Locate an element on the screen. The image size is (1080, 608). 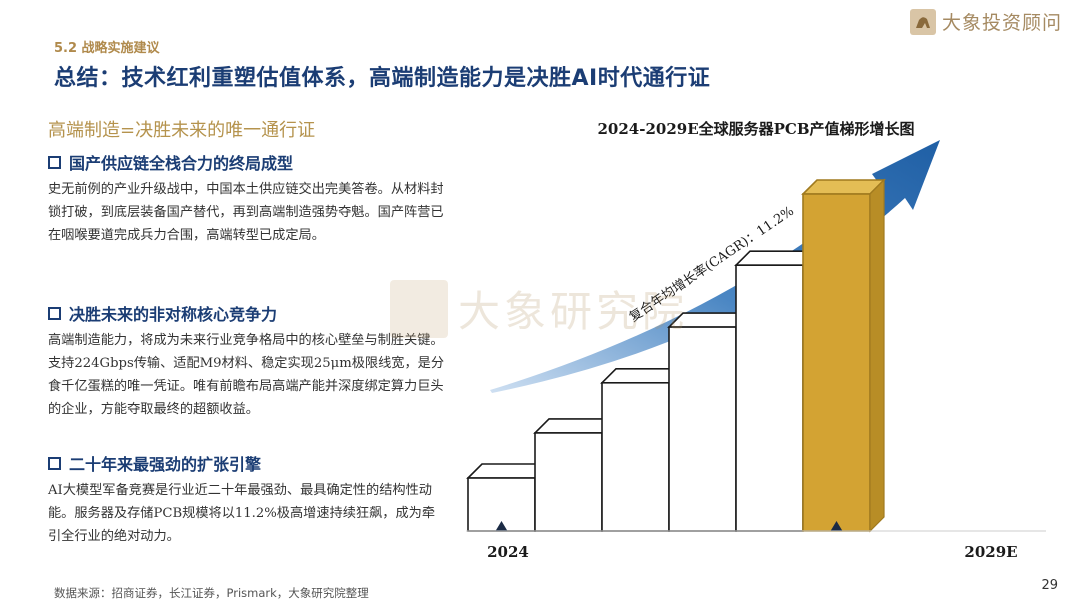
point-3-heading-row: 二十年来最强劲的扩张引擎 is located at coordinates (248, 463).